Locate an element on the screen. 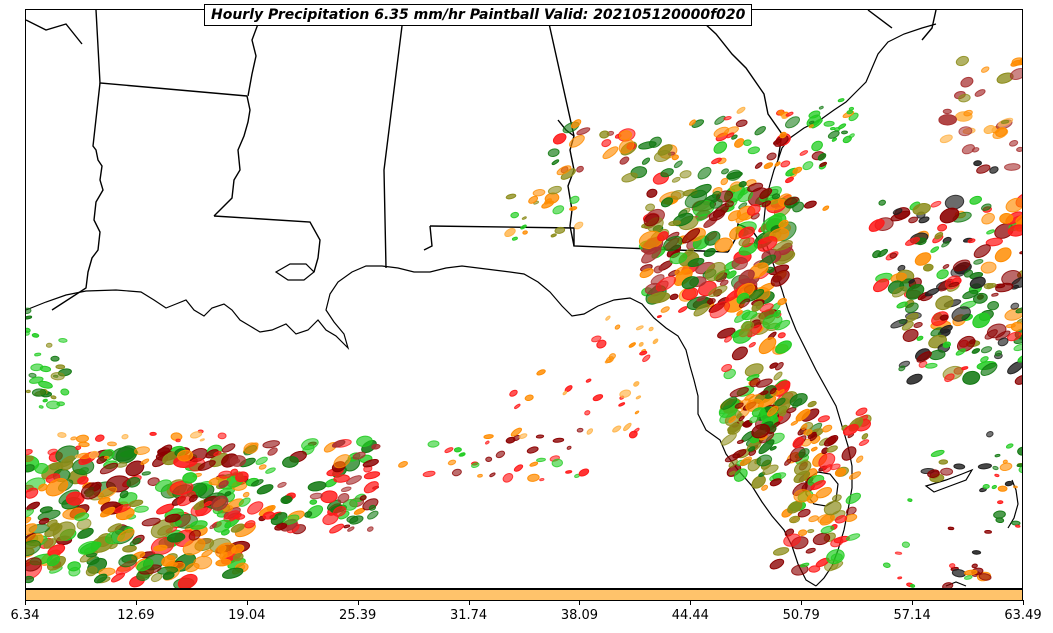 This screenshot has width=1053, height=633. colorbar-tick-mark is located at coordinates (247, 602).